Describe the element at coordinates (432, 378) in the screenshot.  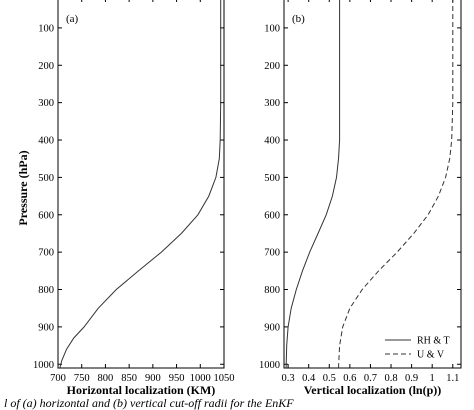
I see `x-tick-label: 1` at that location.